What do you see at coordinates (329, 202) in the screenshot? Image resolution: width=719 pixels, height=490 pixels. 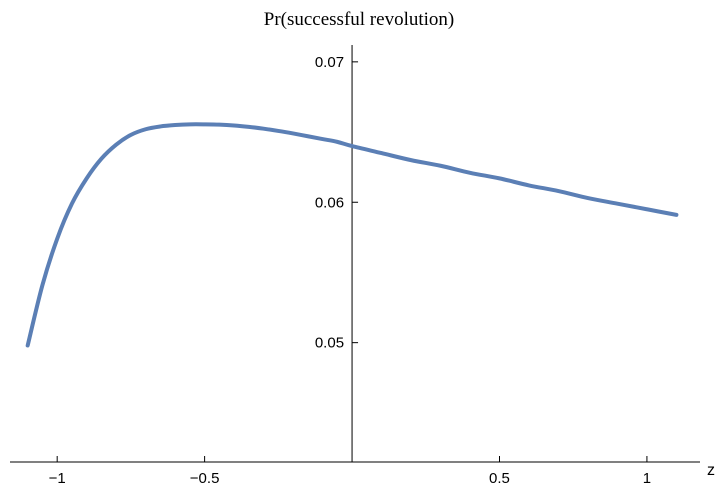 I see `y-tick-label: 0.06` at bounding box center [329, 202].